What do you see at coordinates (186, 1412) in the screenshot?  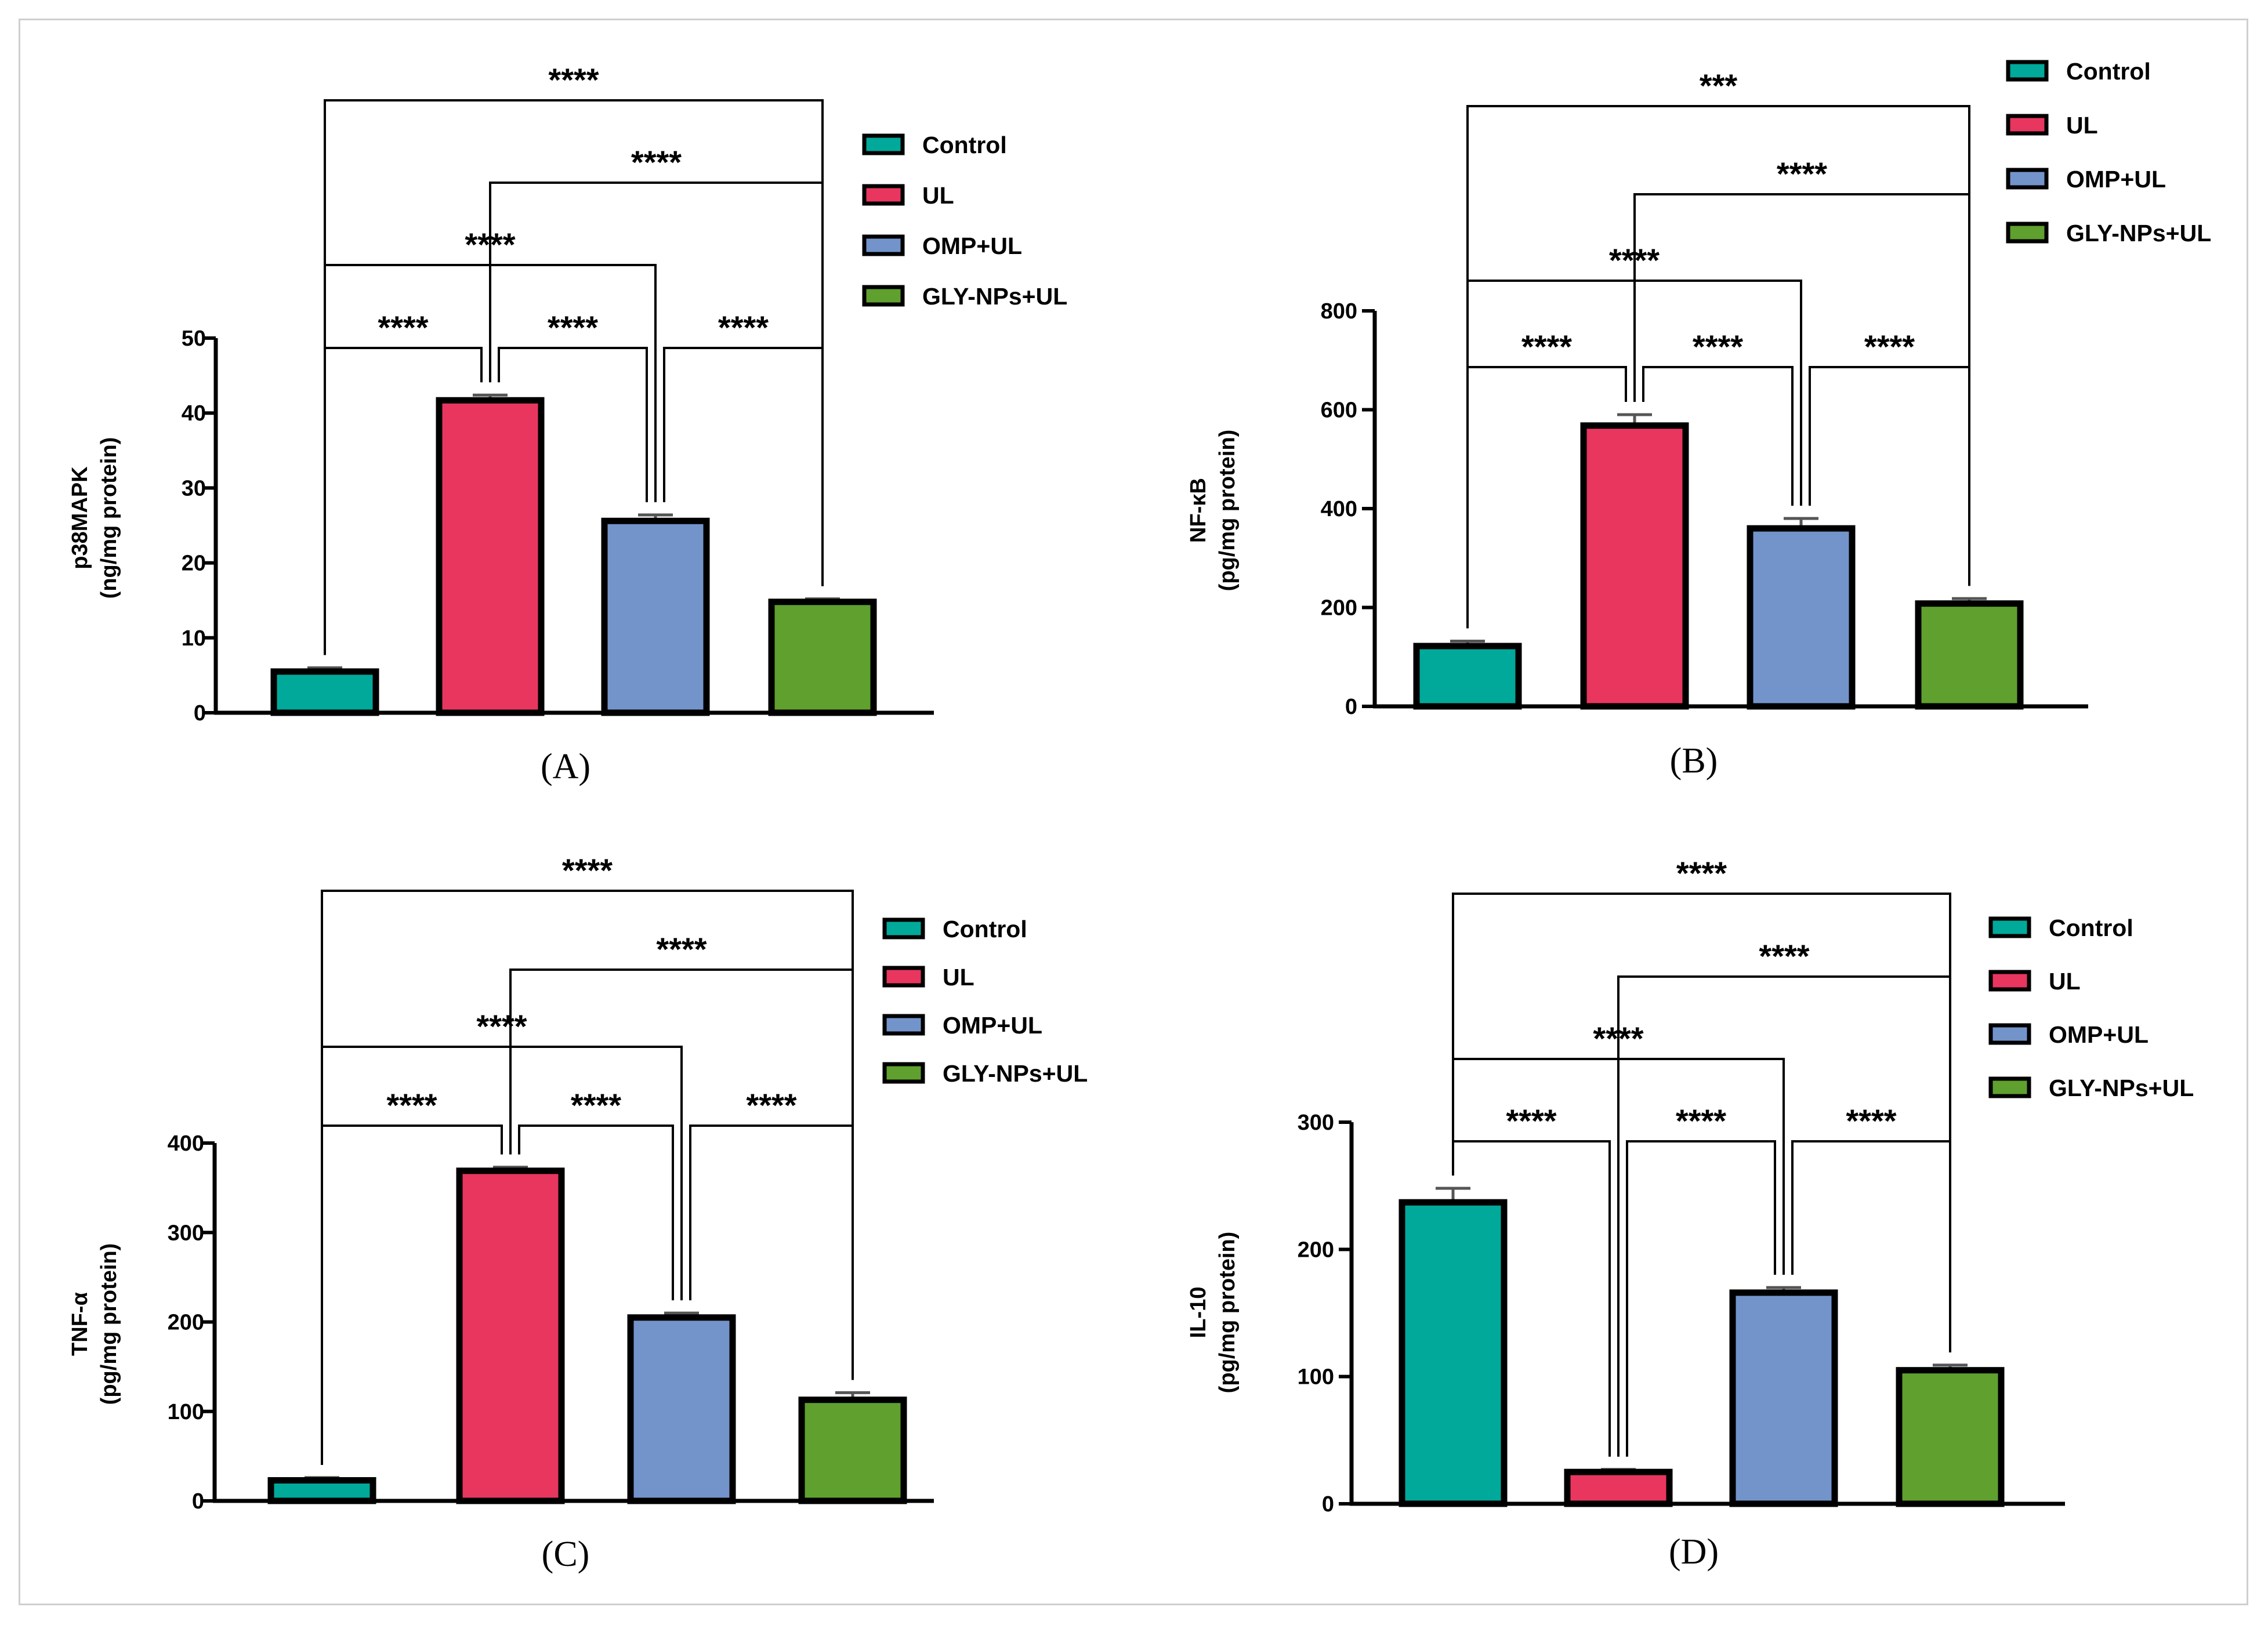 I see `y-tick-label: 100` at bounding box center [186, 1412].